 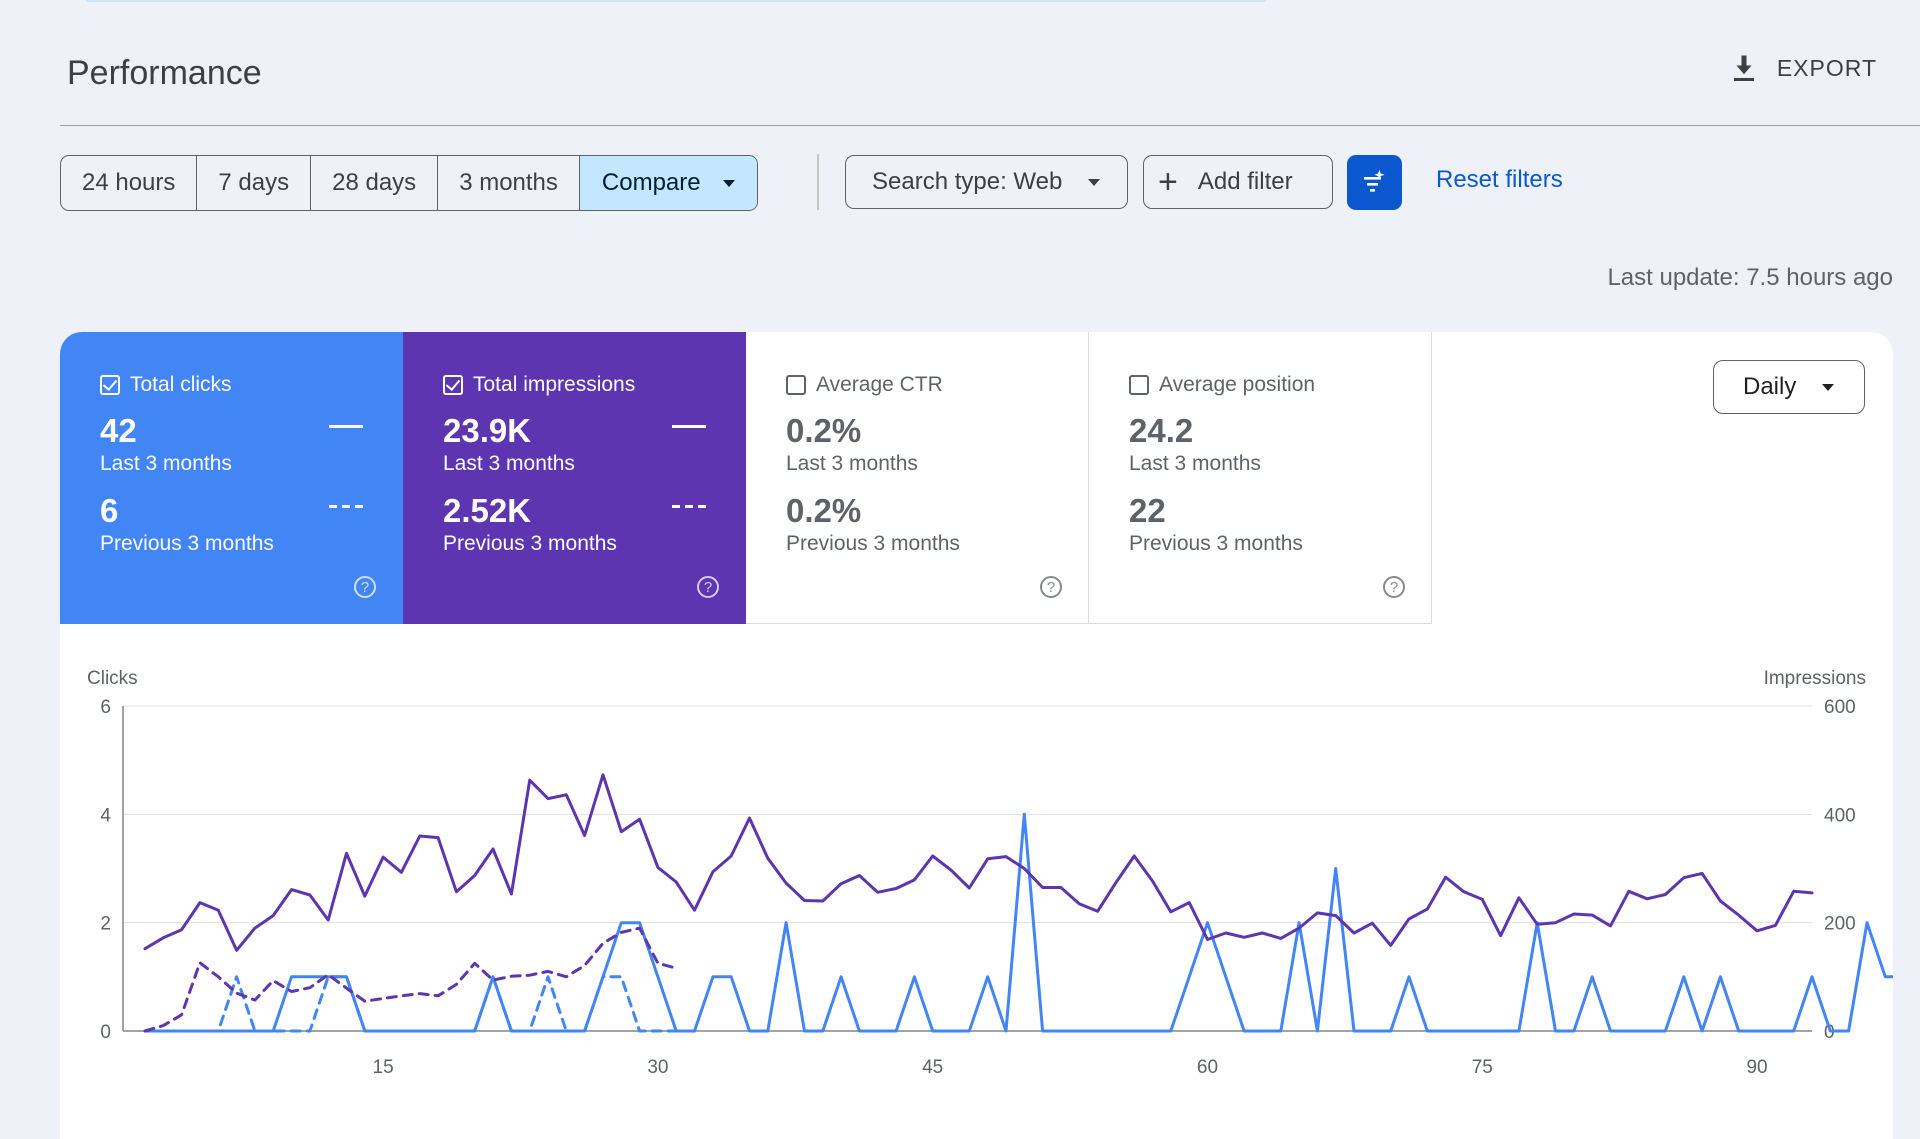 I want to click on search-type-label: Search type: Web, so click(x=967, y=181).